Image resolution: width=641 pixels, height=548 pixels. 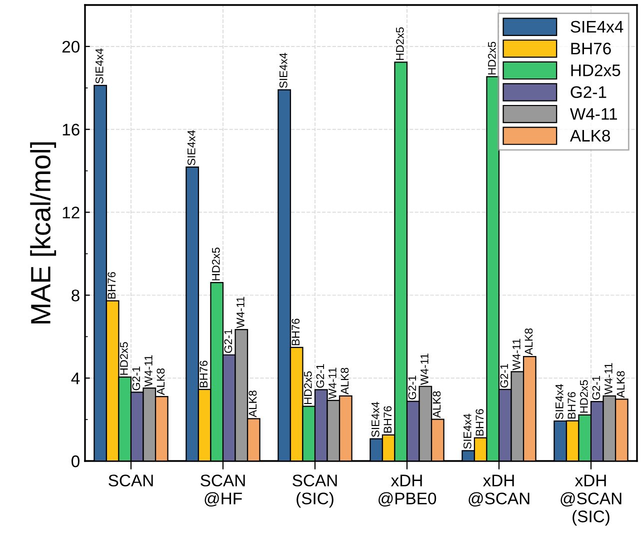 What do you see at coordinates (590, 136) in the screenshot?
I see `legend-label: ALK8` at bounding box center [590, 136].